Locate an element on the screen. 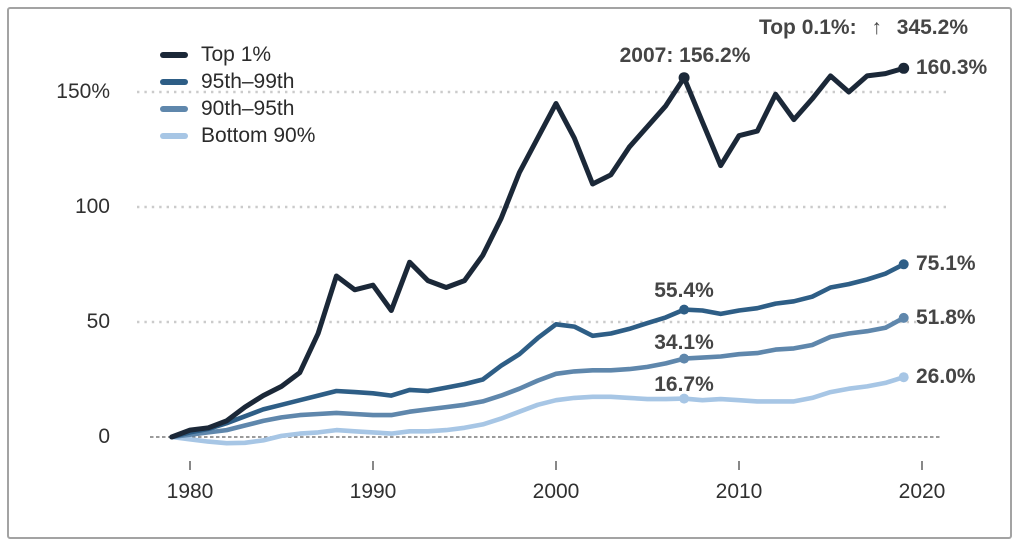  legend-item-bottom-90: Bottom 90% is located at coordinates (237, 135).